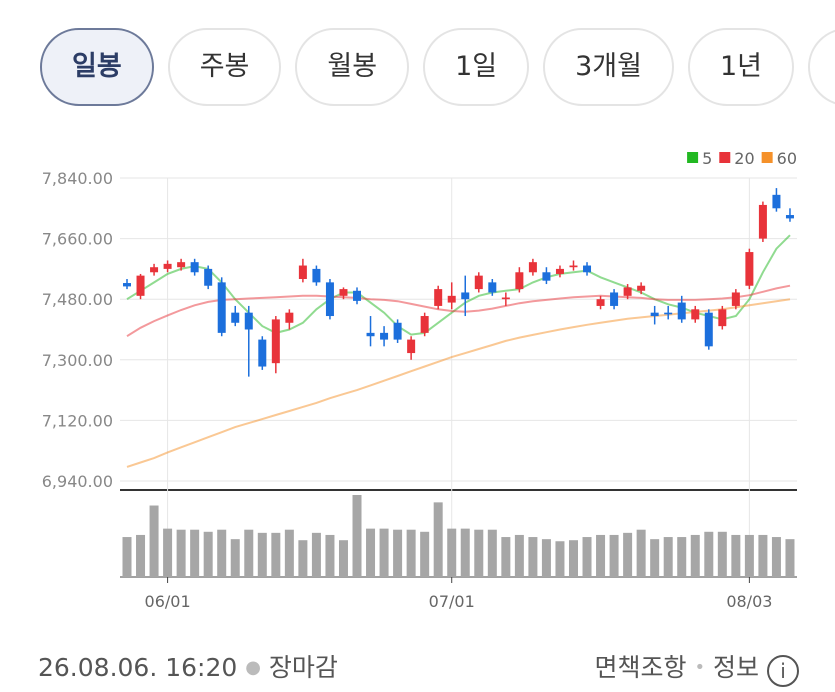 This screenshot has height=692, width=835. What do you see at coordinates (77, 239) in the screenshot?
I see `y-tick-label: 7,660.00` at bounding box center [77, 239].